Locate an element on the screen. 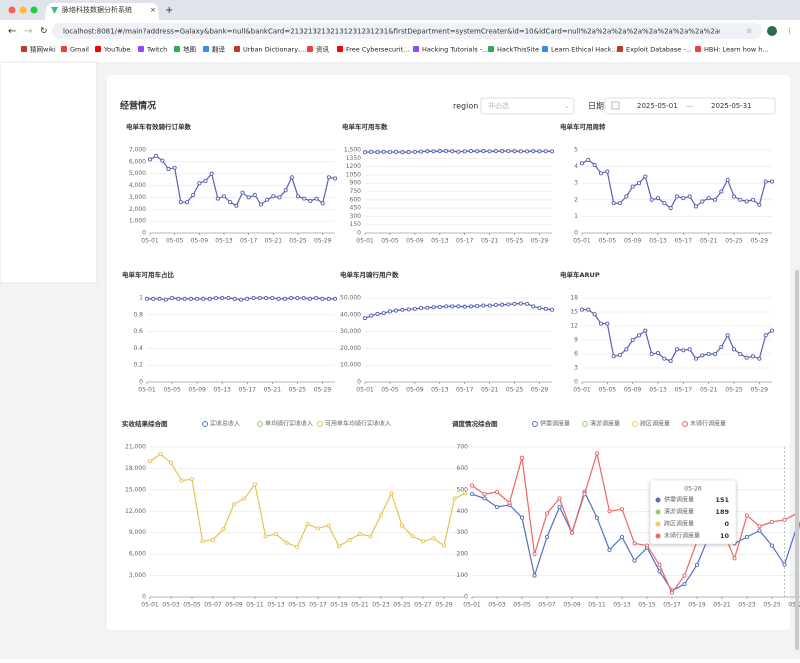  legend-label: 实收总收入 is located at coordinates (225, 424).